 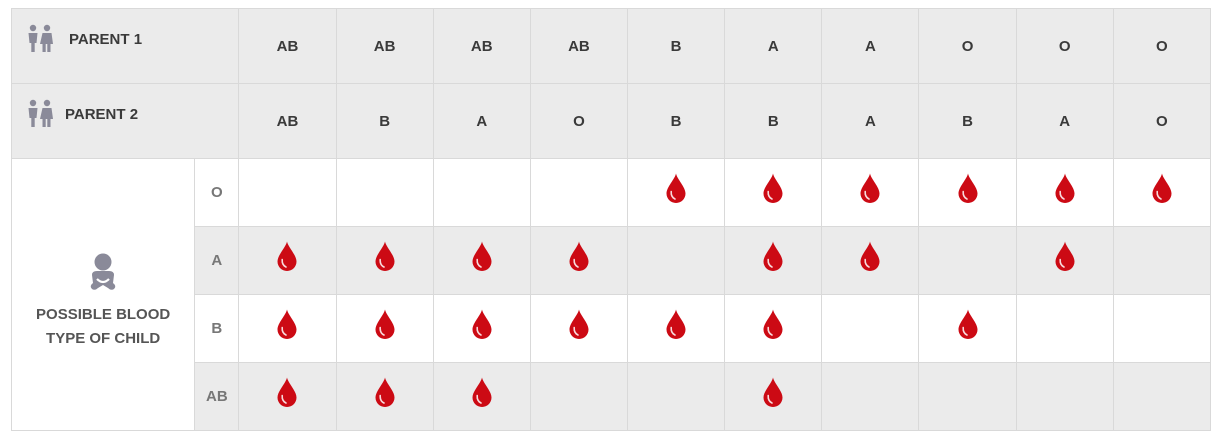 I want to click on child-blood-type: AB, so click(x=217, y=396).